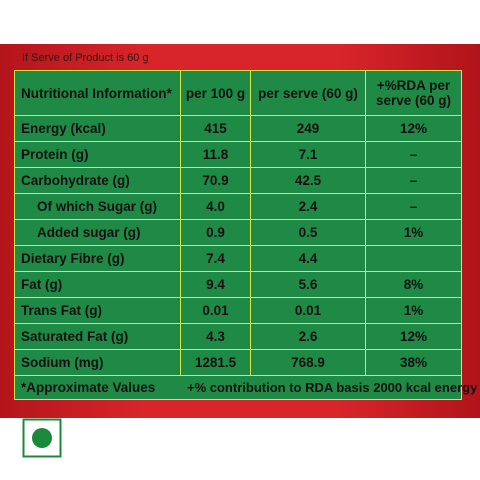 This screenshot has height=480, width=480. I want to click on value-cell: 2.6, so click(308, 336).